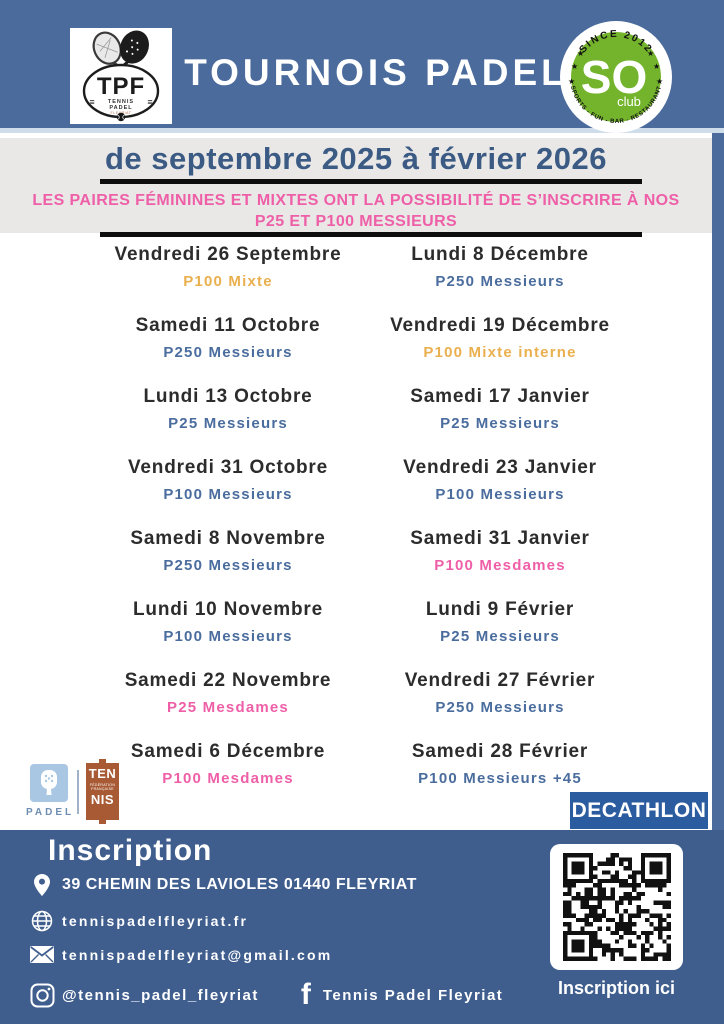  I want to click on event: Samedi 31 Janvier P100 Mesdames, so click(500, 557).